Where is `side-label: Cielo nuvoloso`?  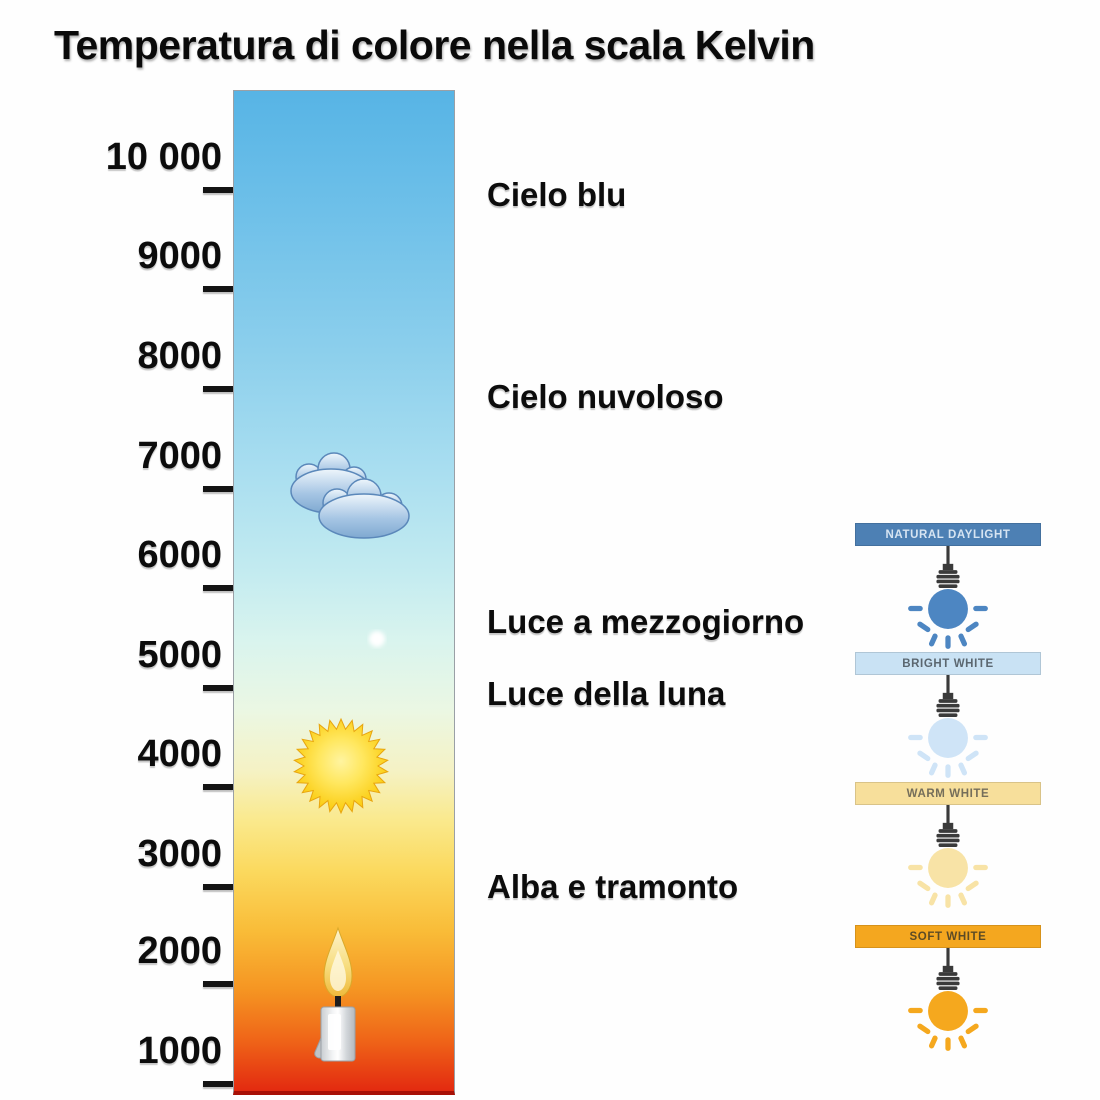
side-label: Cielo nuvoloso is located at coordinates (605, 396).